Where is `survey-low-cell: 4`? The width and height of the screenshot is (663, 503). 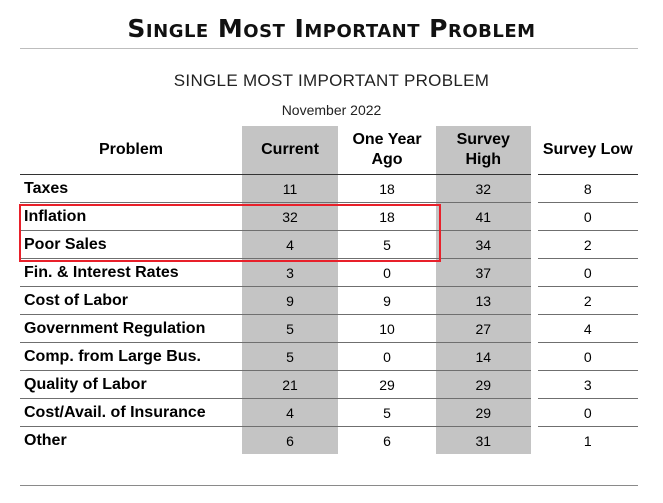
survey-low-cell: 4 is located at coordinates (584, 328).